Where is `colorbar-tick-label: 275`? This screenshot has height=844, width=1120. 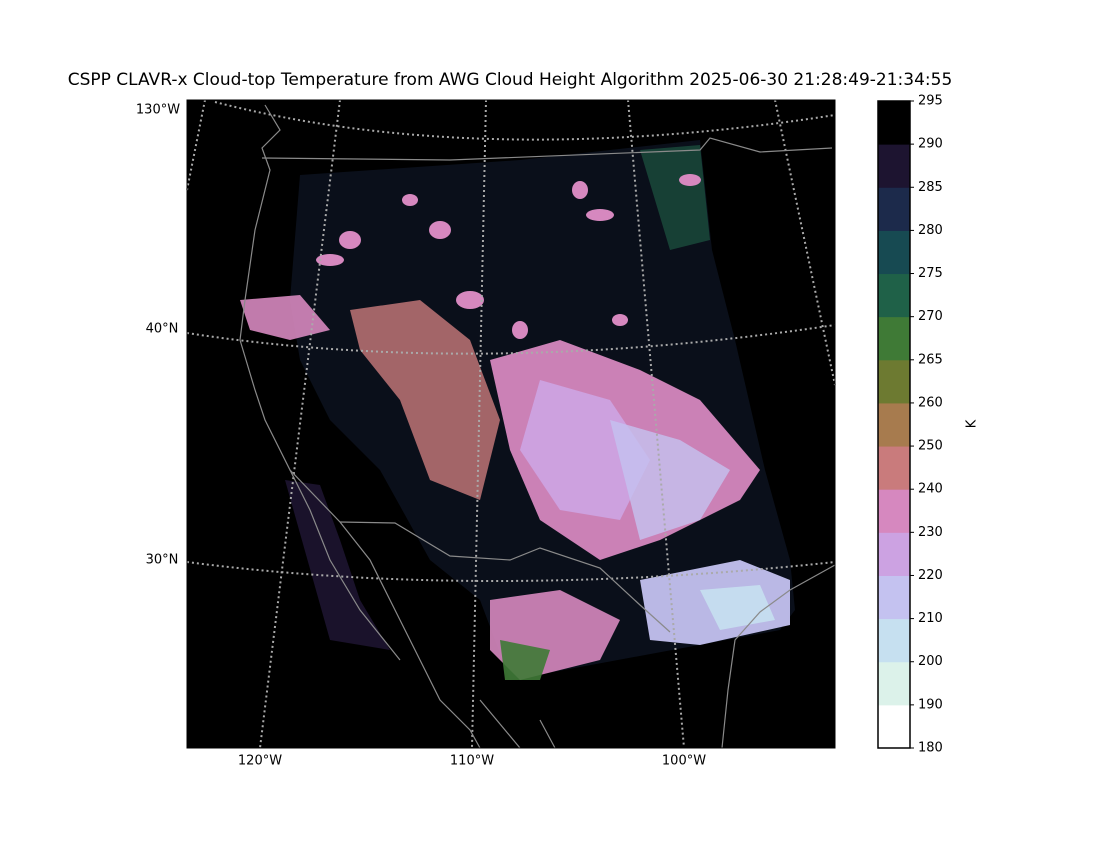
colorbar-tick-label: 275 is located at coordinates (930, 273).